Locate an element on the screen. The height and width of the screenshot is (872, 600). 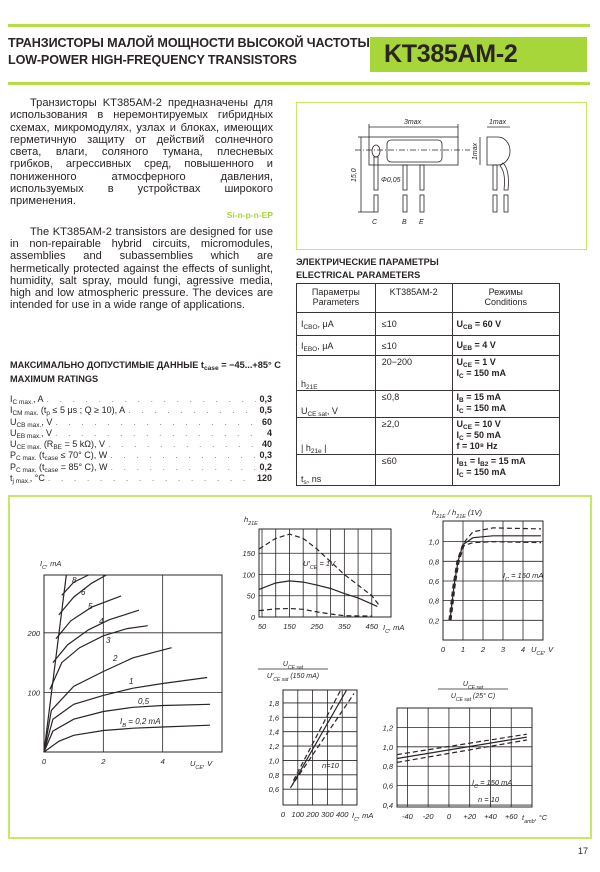
subscript: EBO is located at coordinates (310, 349).